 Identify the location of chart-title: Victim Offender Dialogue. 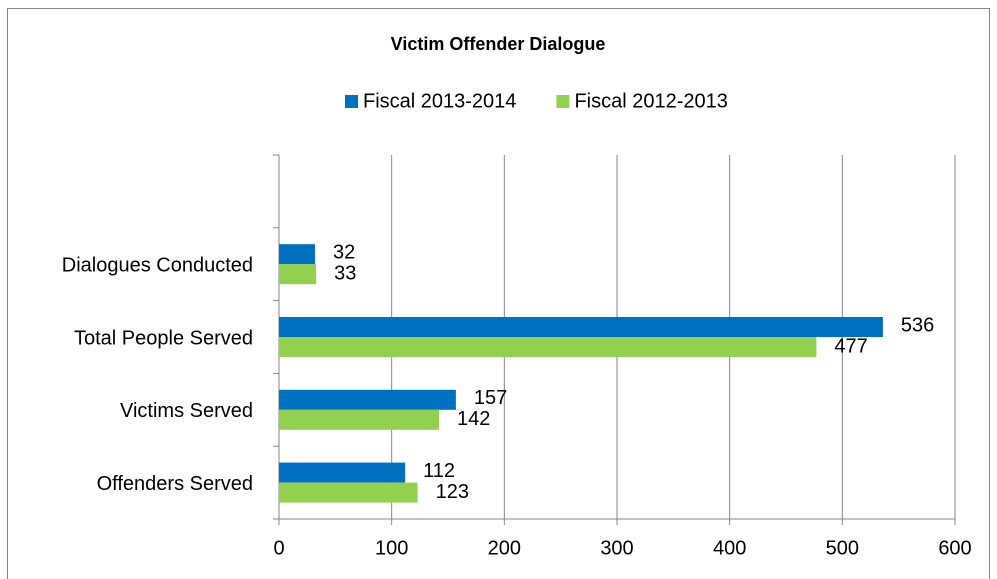
(498, 44).